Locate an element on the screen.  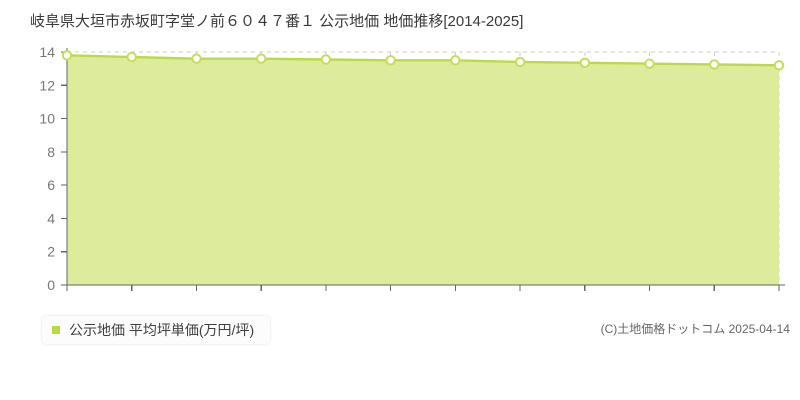
y-axis-tick-label: 6 is located at coordinates (51, 185).